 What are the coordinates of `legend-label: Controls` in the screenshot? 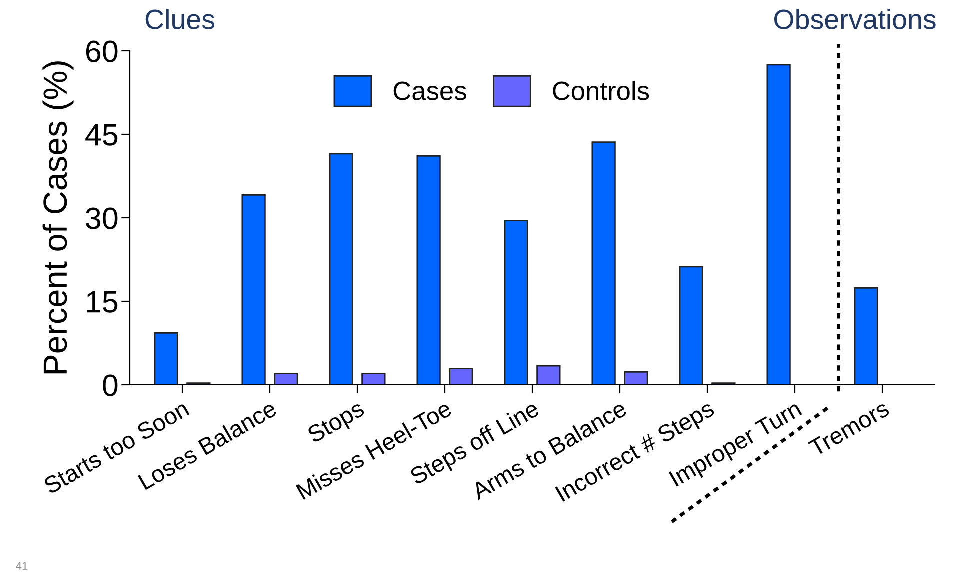 It's located at (601, 90).